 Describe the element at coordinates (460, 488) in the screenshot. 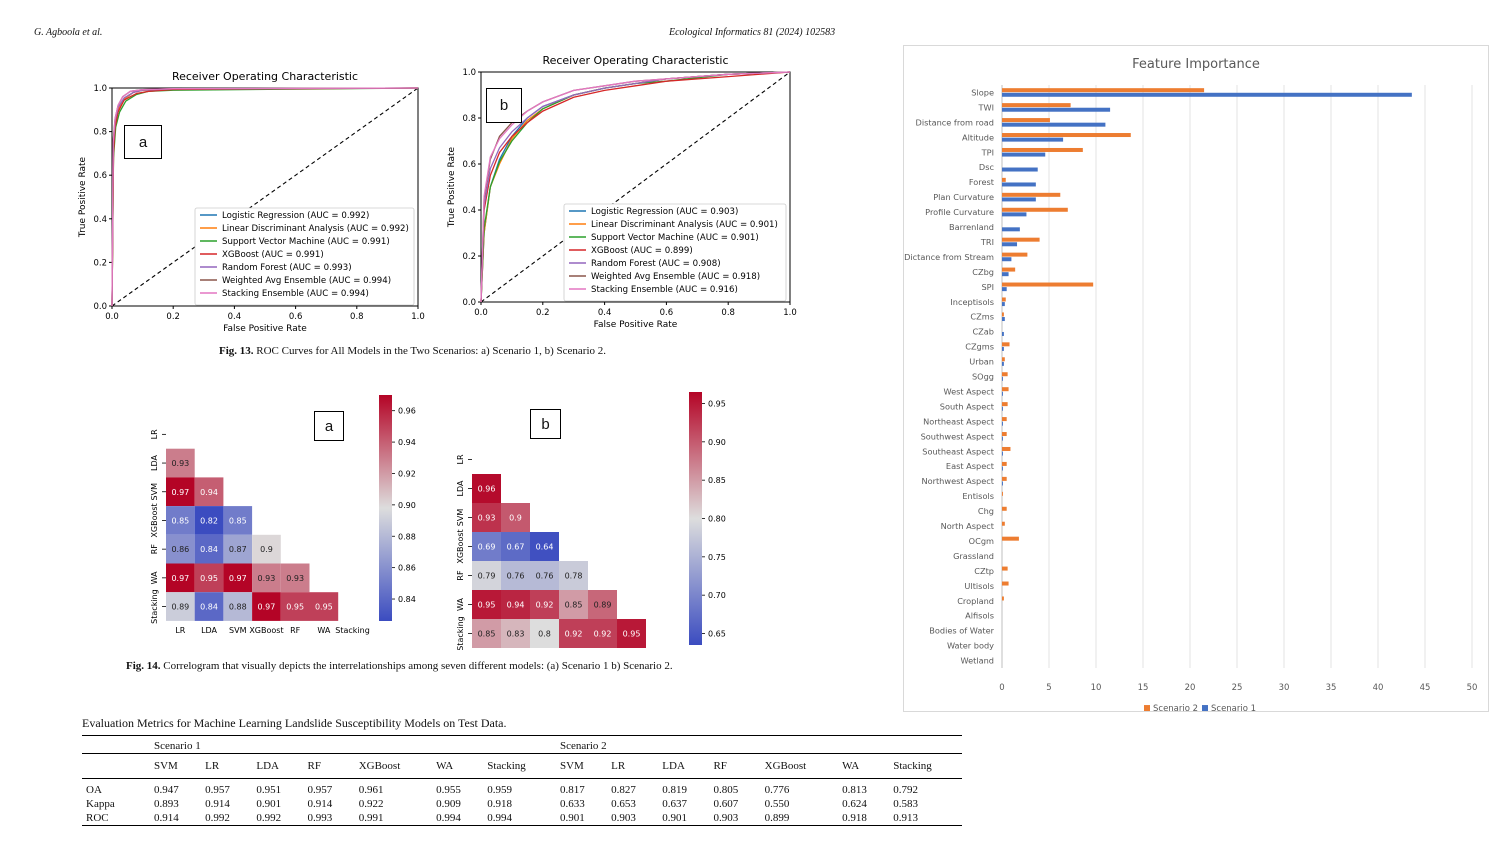

I see `row-label: LDA` at that location.